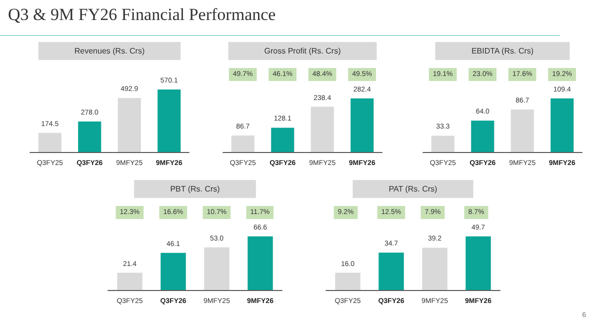 Image resolution: width=600 pixels, height=325 pixels. I want to click on chart-title: PAT (Rs. Crs), so click(413, 189).